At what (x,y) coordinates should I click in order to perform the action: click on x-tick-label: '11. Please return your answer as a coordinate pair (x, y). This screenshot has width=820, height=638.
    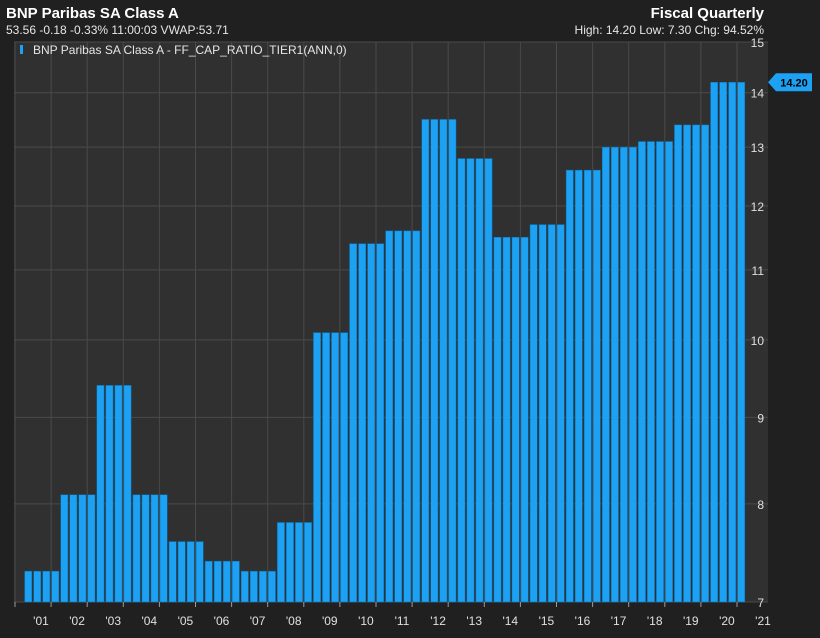
    Looking at the image, I should click on (402, 621).